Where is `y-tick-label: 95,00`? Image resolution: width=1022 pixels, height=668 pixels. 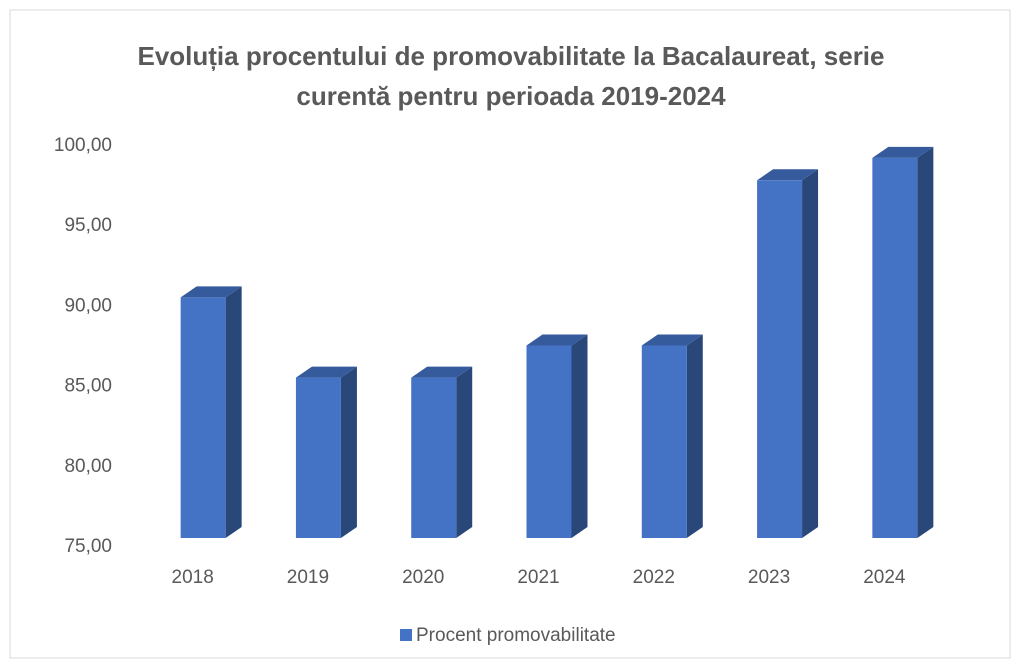
y-tick-label: 95,00 is located at coordinates (88, 225).